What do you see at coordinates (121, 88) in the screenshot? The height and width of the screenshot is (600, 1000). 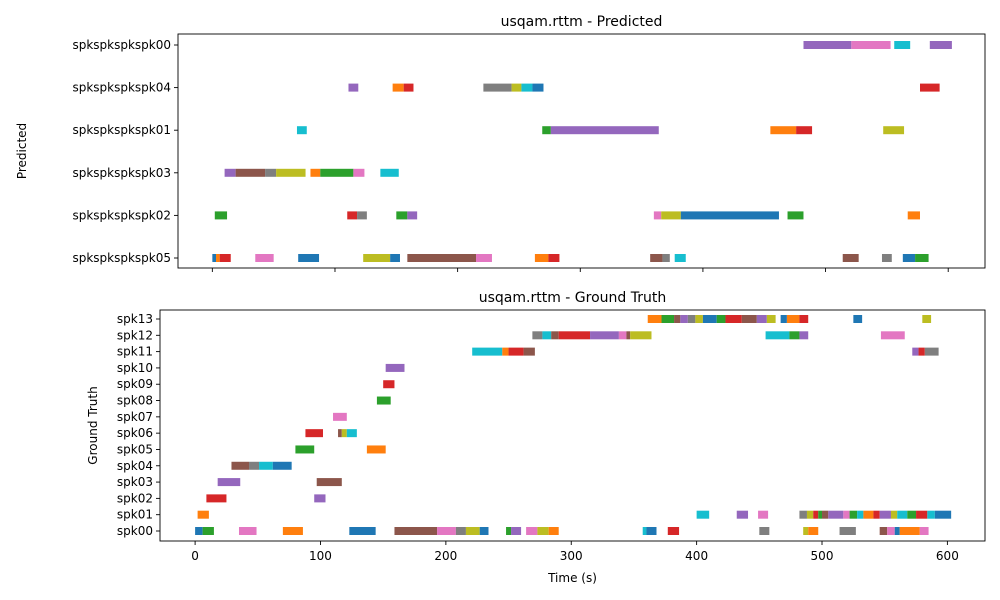 I see `y-tick-label: spkspkspkspk04` at bounding box center [121, 88].